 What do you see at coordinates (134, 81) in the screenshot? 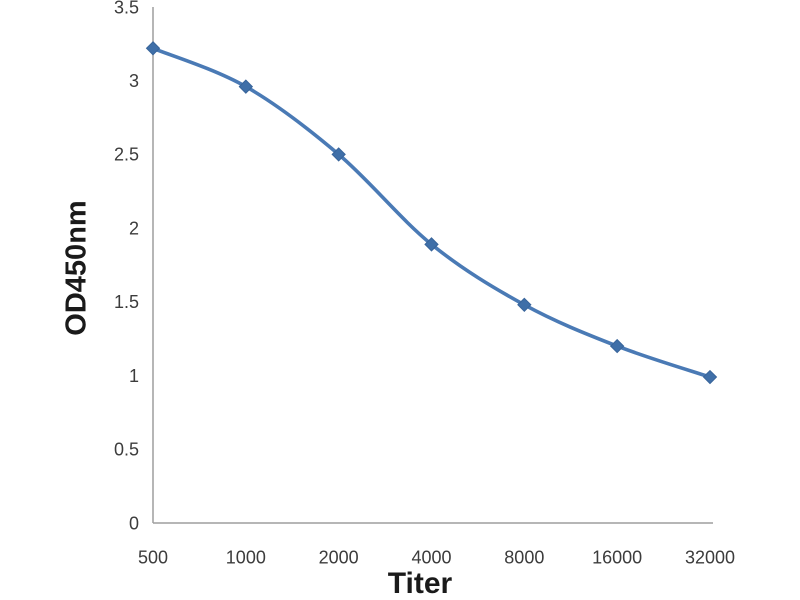
I see `y-tick-label: 3` at bounding box center [134, 81].